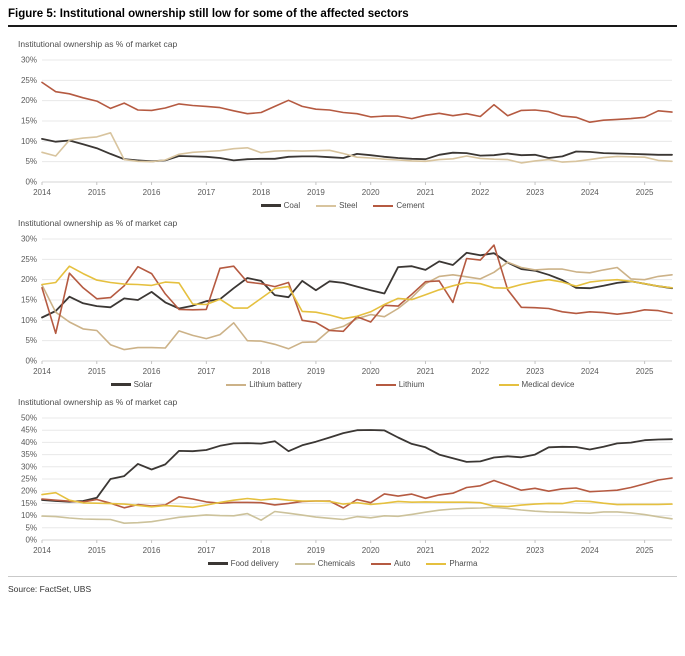 This screenshot has height=656, width=685. Describe the element at coordinates (398, 205) in the screenshot. I see `legend-item-cement: Cement` at that location.